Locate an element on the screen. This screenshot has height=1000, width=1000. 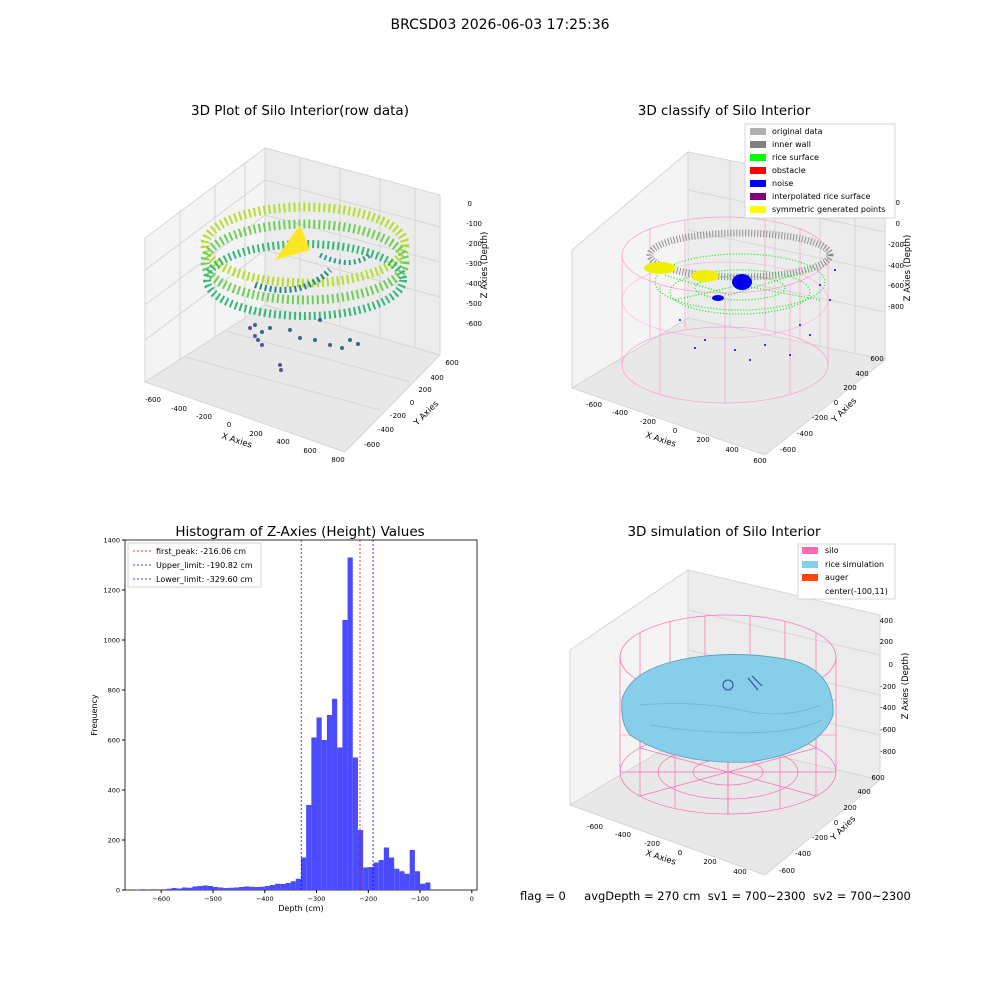
sim-x-tick: 0 is located at coordinates (680, 853).